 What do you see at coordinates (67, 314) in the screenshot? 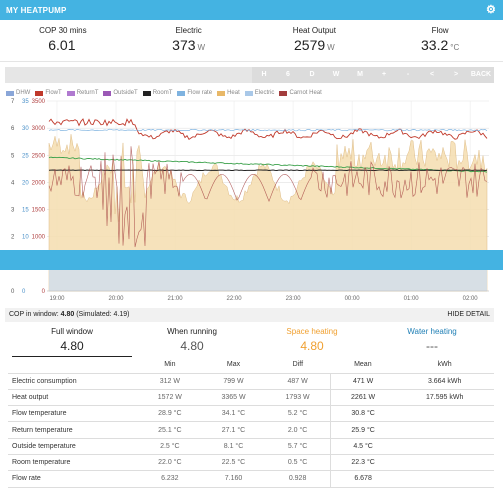
I see `cop-window-value: 4.80` at bounding box center [67, 314].